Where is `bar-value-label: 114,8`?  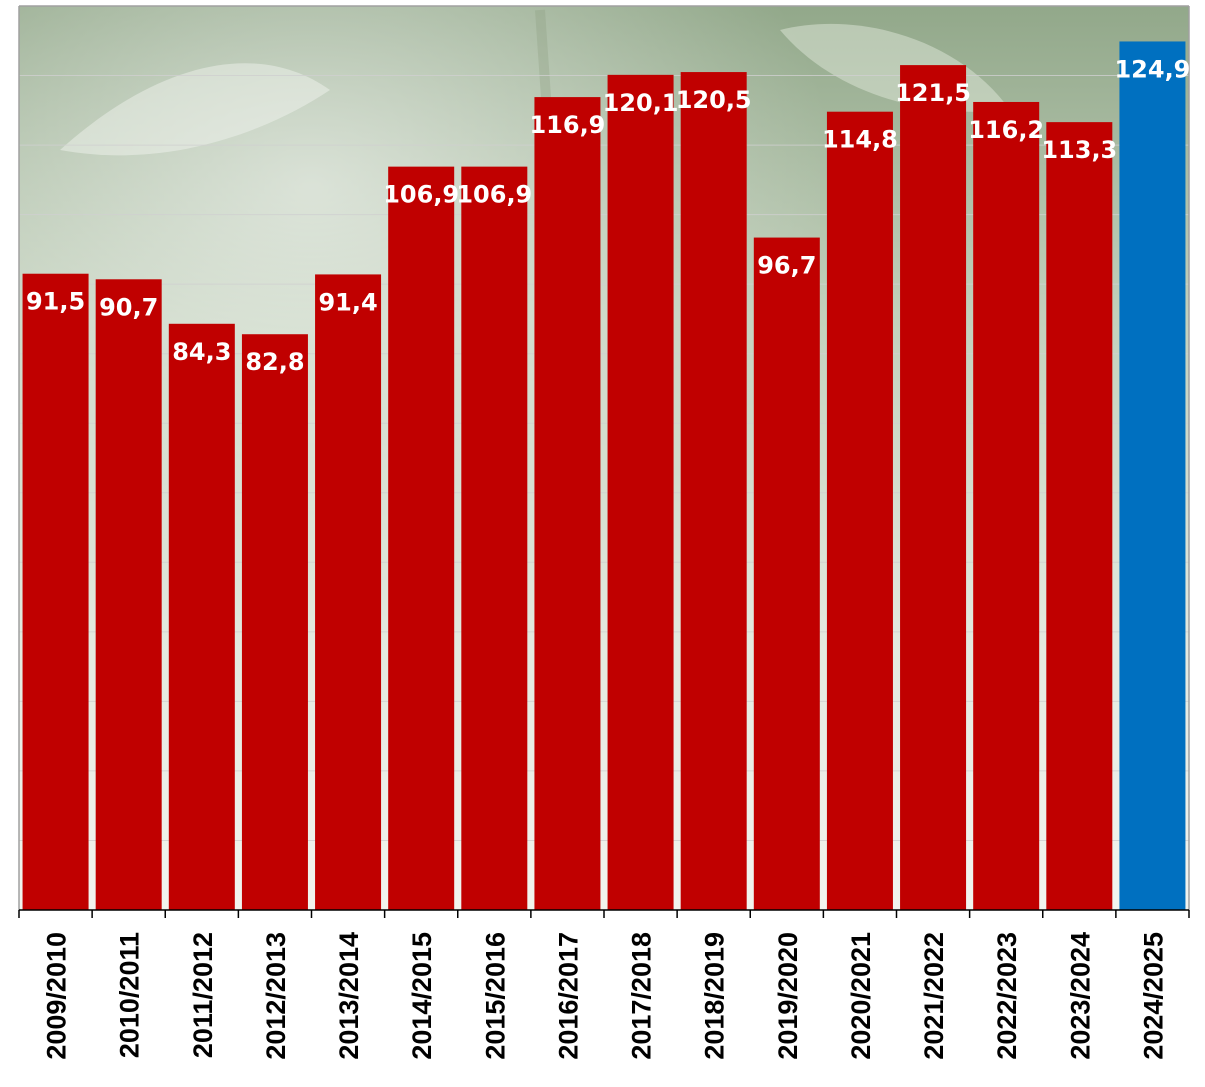
bar-value-label: 114,8 is located at coordinates (860, 140).